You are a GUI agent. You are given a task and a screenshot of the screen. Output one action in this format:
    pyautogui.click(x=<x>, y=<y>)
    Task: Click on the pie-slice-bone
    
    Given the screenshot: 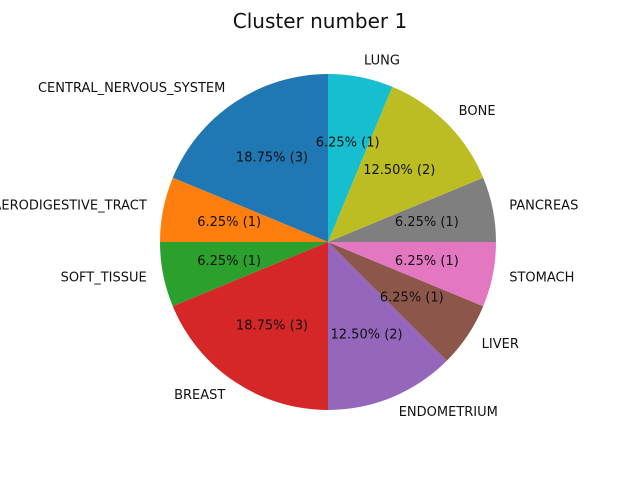 What is the action you would take?
    pyautogui.click(x=406, y=164)
    